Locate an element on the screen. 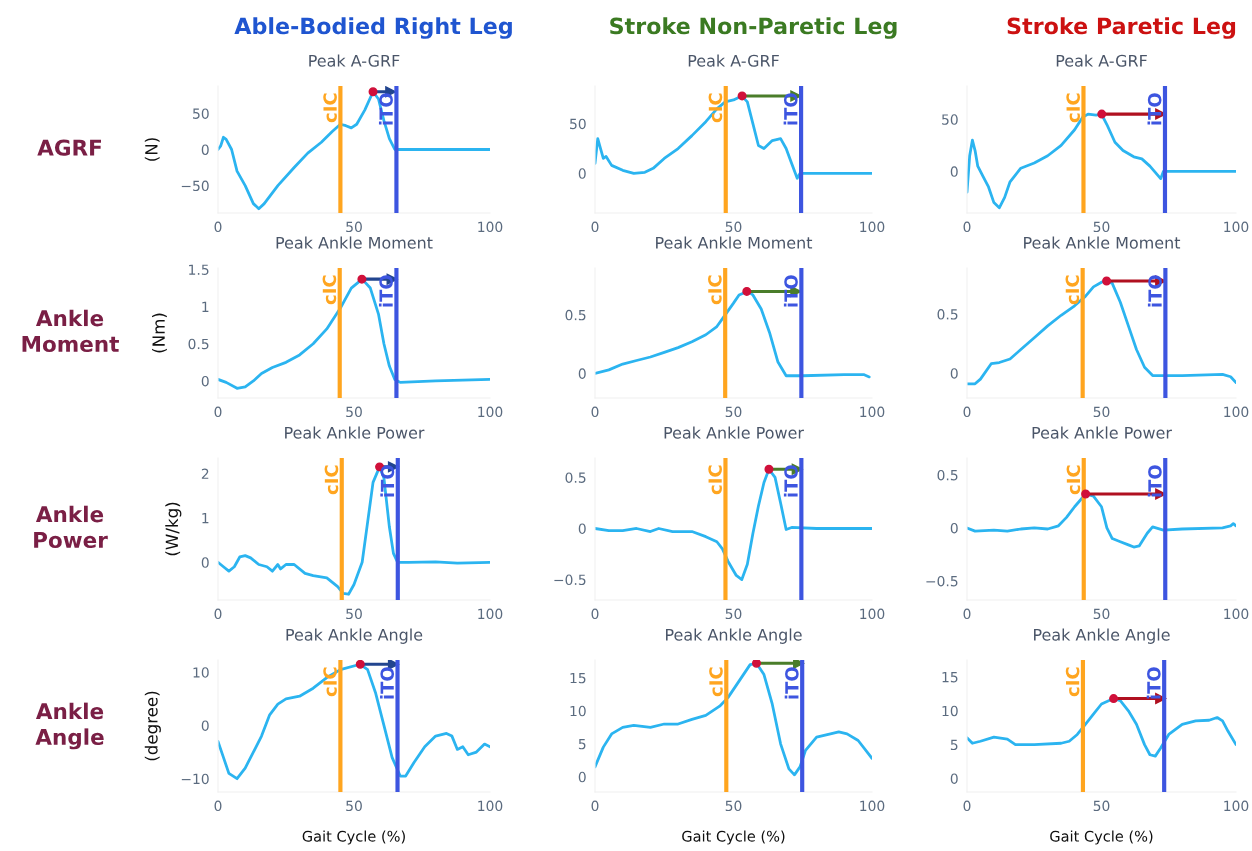 This screenshot has height=851, width=1252. chart-title: Able-Bodied Right Leg is located at coordinates (373, 28).